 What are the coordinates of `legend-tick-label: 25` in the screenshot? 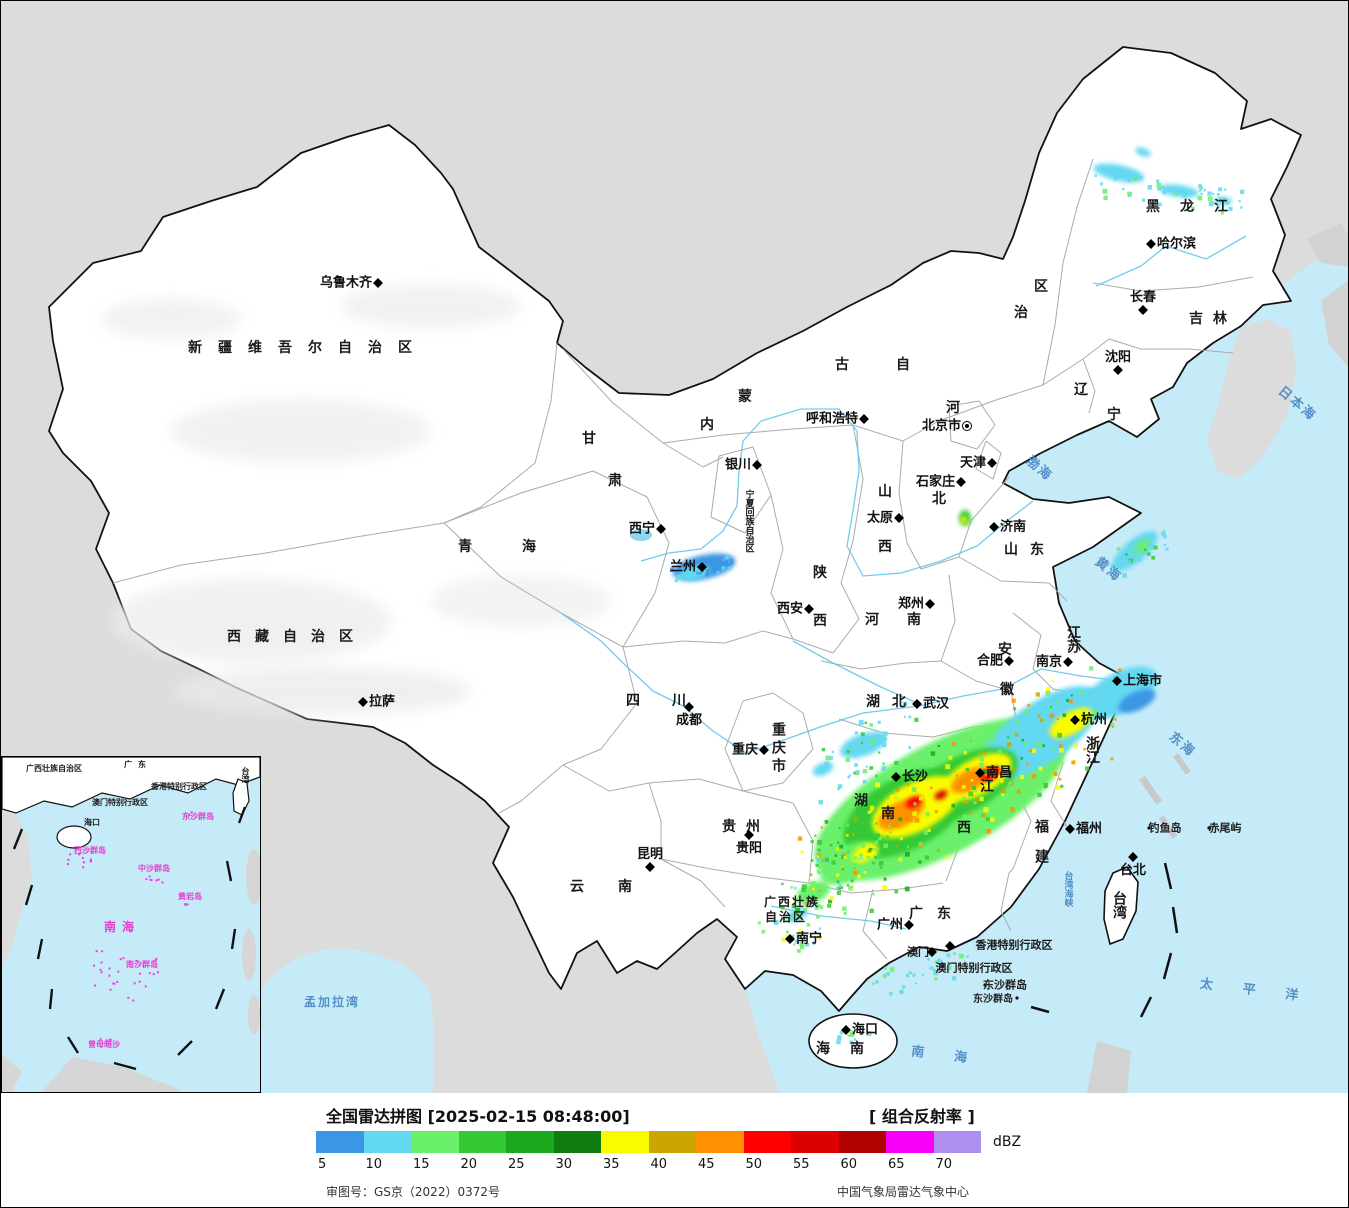 It's located at (516, 1164).